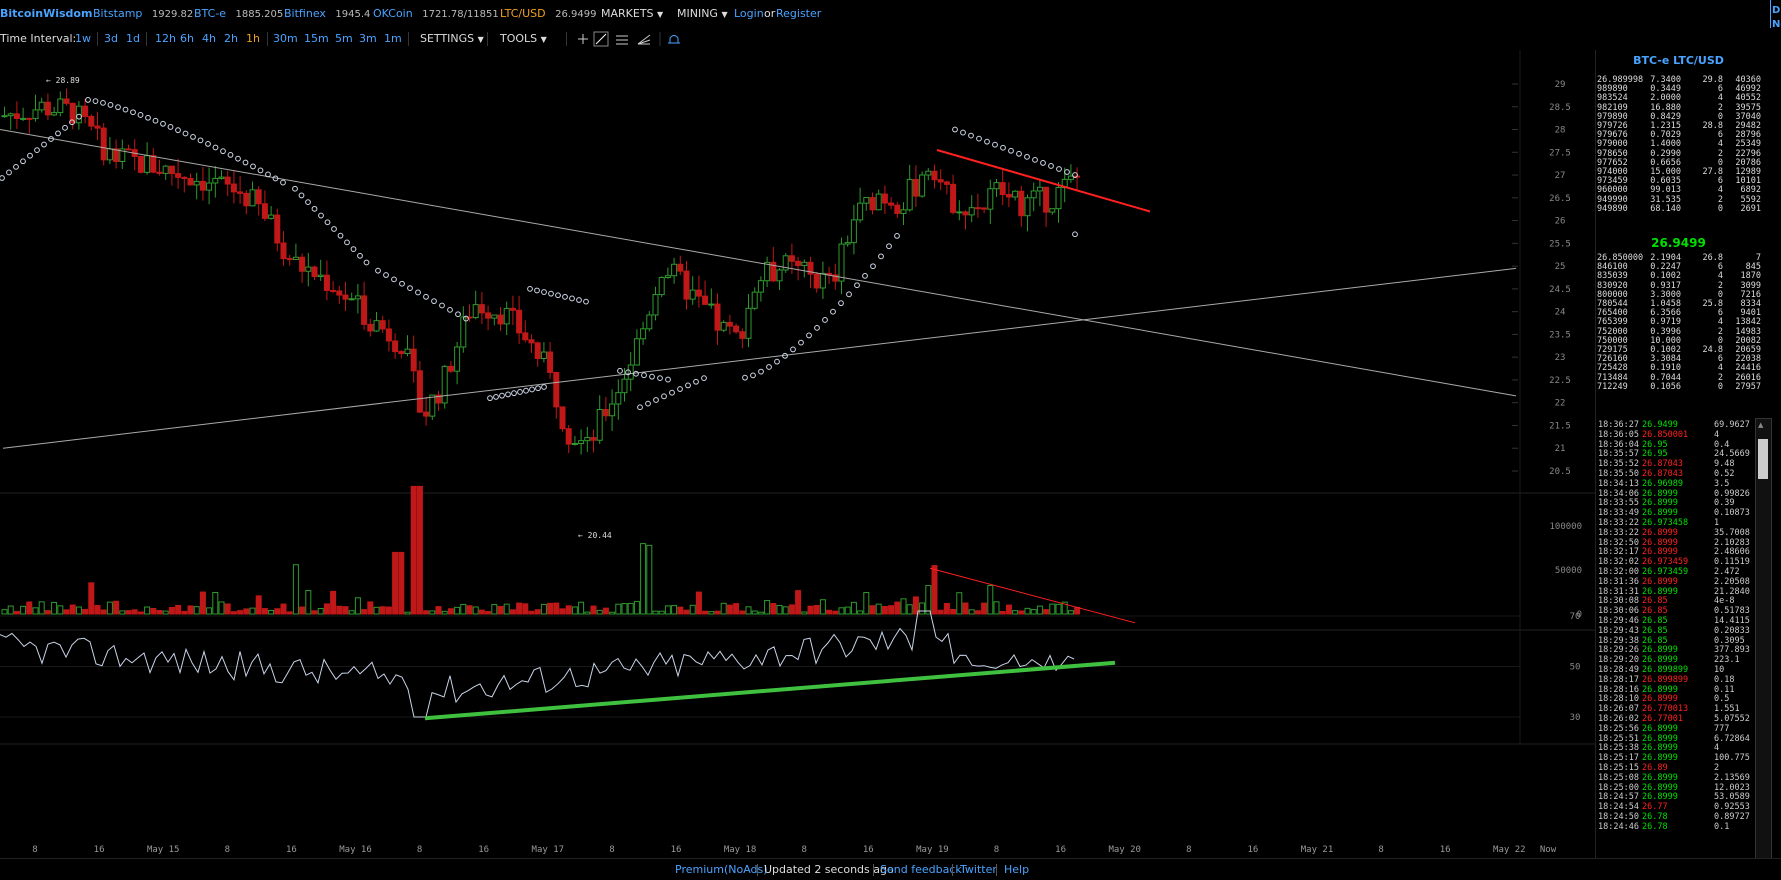 This screenshot has height=880, width=1781. I want to click on interval-1m: 1m, so click(393, 38).